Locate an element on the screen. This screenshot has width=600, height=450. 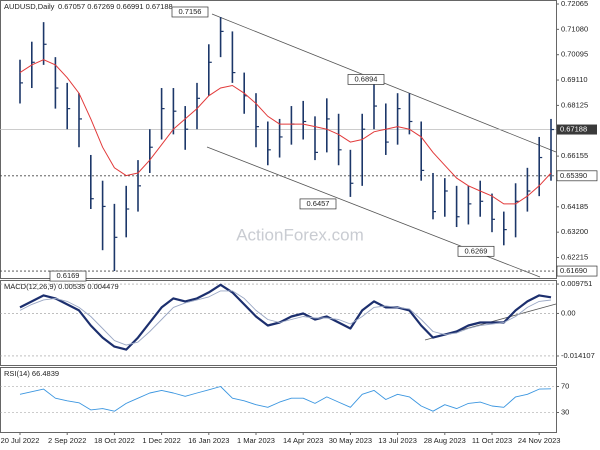
y-tick-label: 0.69110 is located at coordinates (574, 79).